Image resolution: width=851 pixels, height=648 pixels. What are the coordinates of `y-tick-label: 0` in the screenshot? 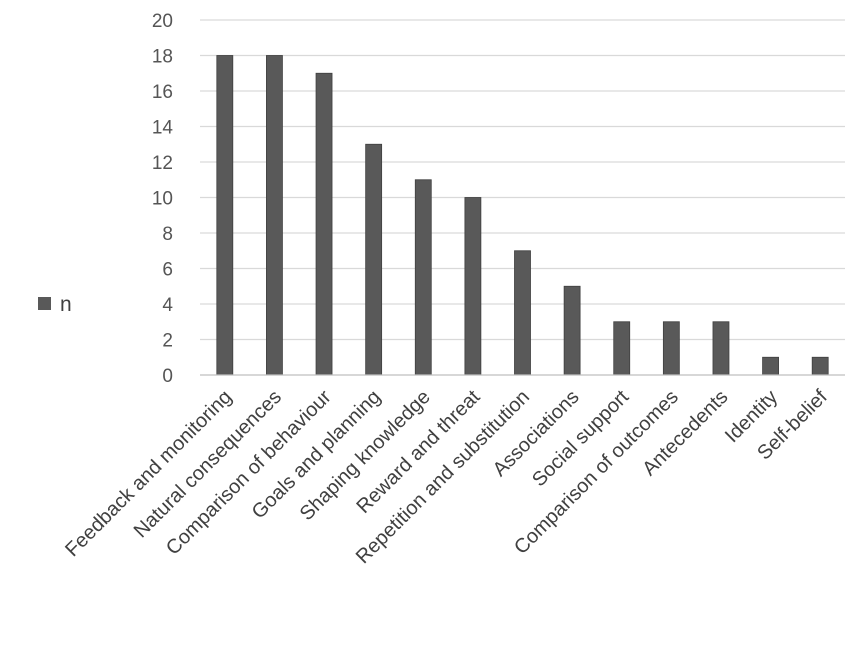 It's located at (167, 376).